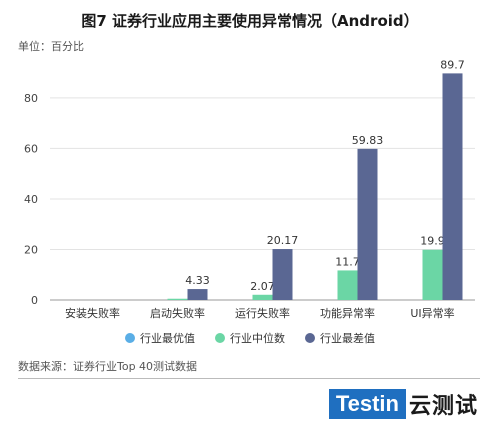 The height and width of the screenshot is (425, 500). Describe the element at coordinates (92, 313) in the screenshot. I see `x-tick-label: 安装失败率` at that location.